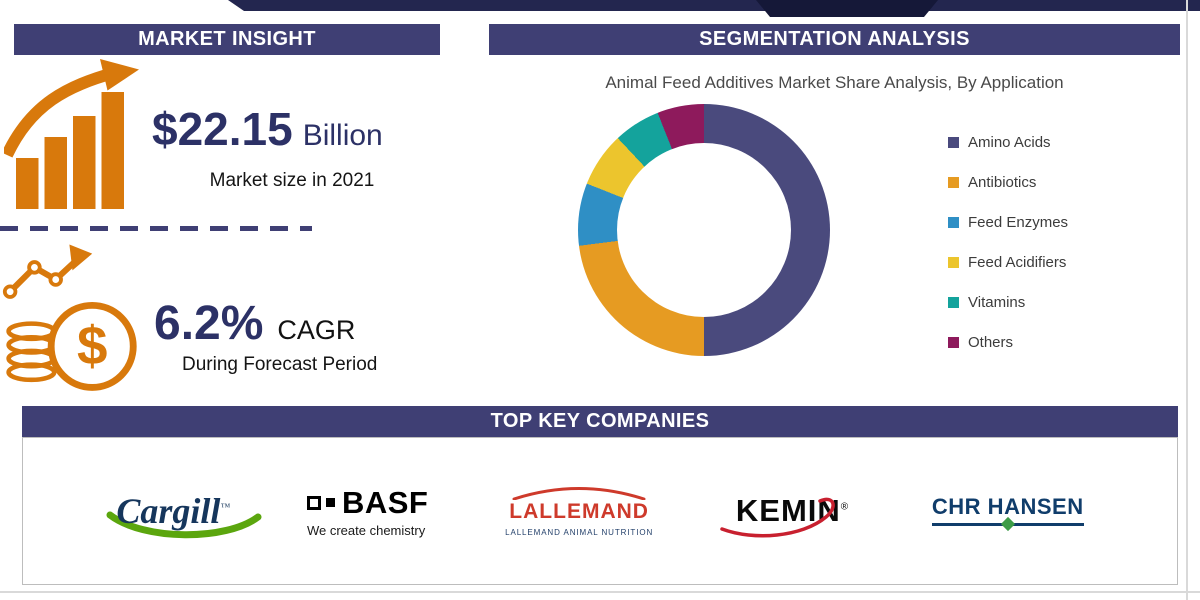 This screenshot has width=1200, height=600. What do you see at coordinates (69, 317) in the screenshot?
I see `coins-dollar-growth-icon: $` at bounding box center [69, 317].